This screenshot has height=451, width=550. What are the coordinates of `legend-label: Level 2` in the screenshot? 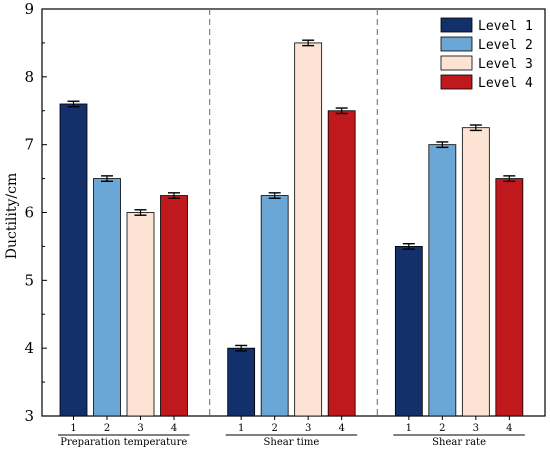 It's located at (505, 45).